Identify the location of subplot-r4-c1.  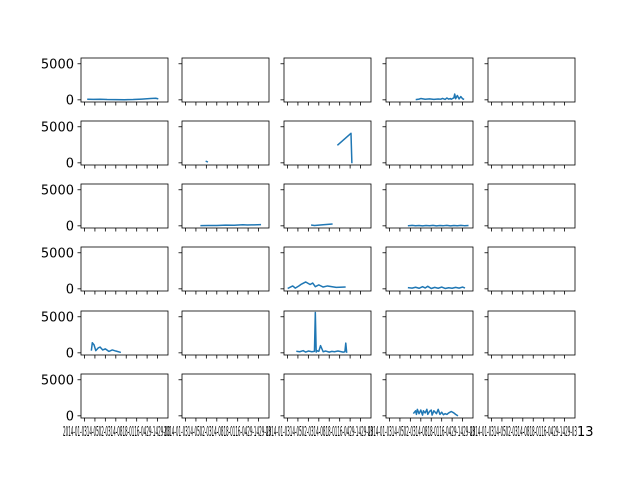
(224, 334).